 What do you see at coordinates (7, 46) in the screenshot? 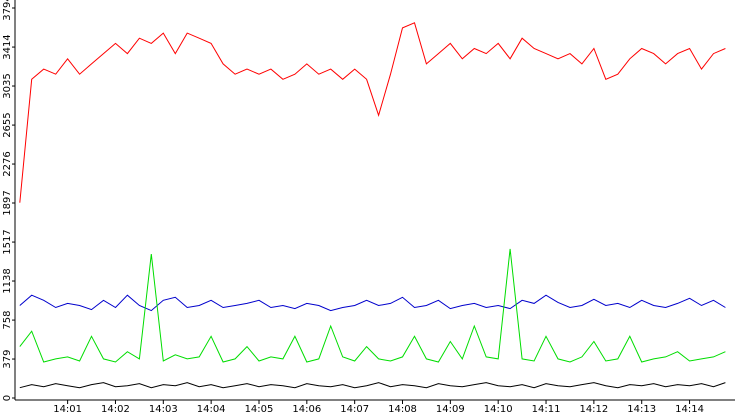
I see `y-tick-label: 3414` at bounding box center [7, 46].